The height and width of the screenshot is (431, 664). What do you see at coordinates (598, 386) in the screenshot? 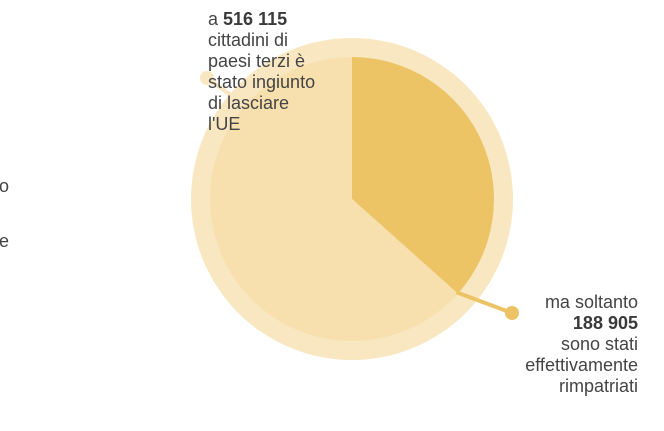
I see `annotation-returned-line-3: rimpatriati` at bounding box center [598, 386].